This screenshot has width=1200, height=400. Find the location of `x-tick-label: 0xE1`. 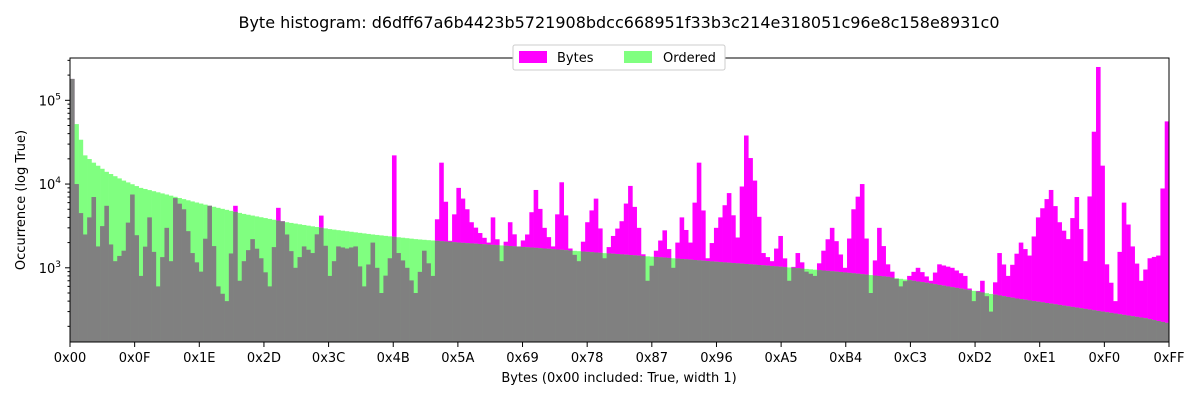

x-tick-label: 0xE1 is located at coordinates (1039, 358).